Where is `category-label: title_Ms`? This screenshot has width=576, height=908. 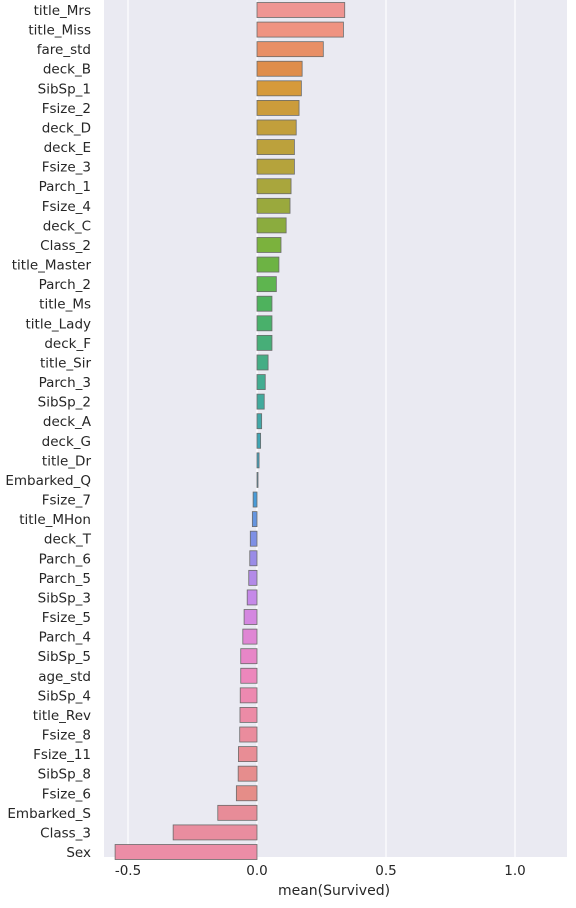 category-label: title_Ms is located at coordinates (65, 305).